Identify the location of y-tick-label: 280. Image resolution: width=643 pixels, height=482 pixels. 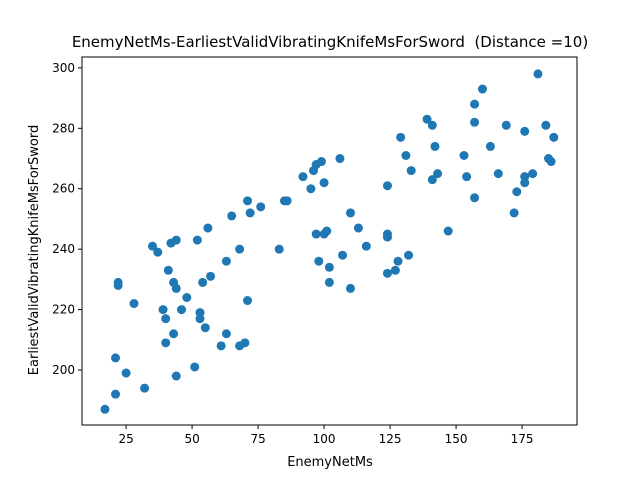
(63, 128).